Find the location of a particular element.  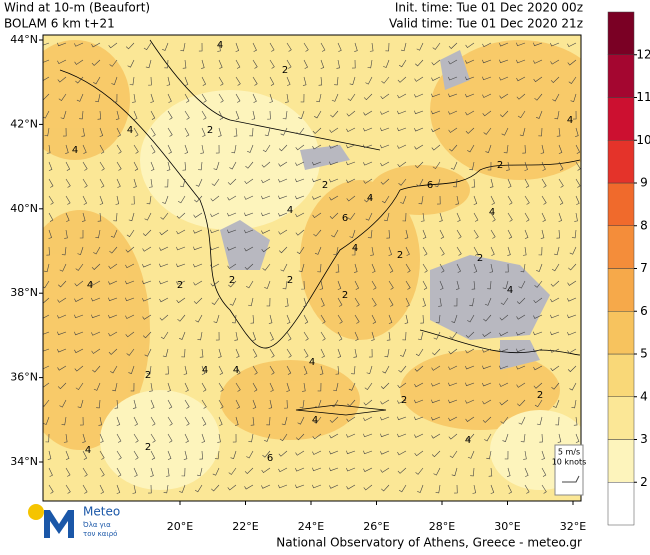

colorbar-band is located at coordinates (621, 119).